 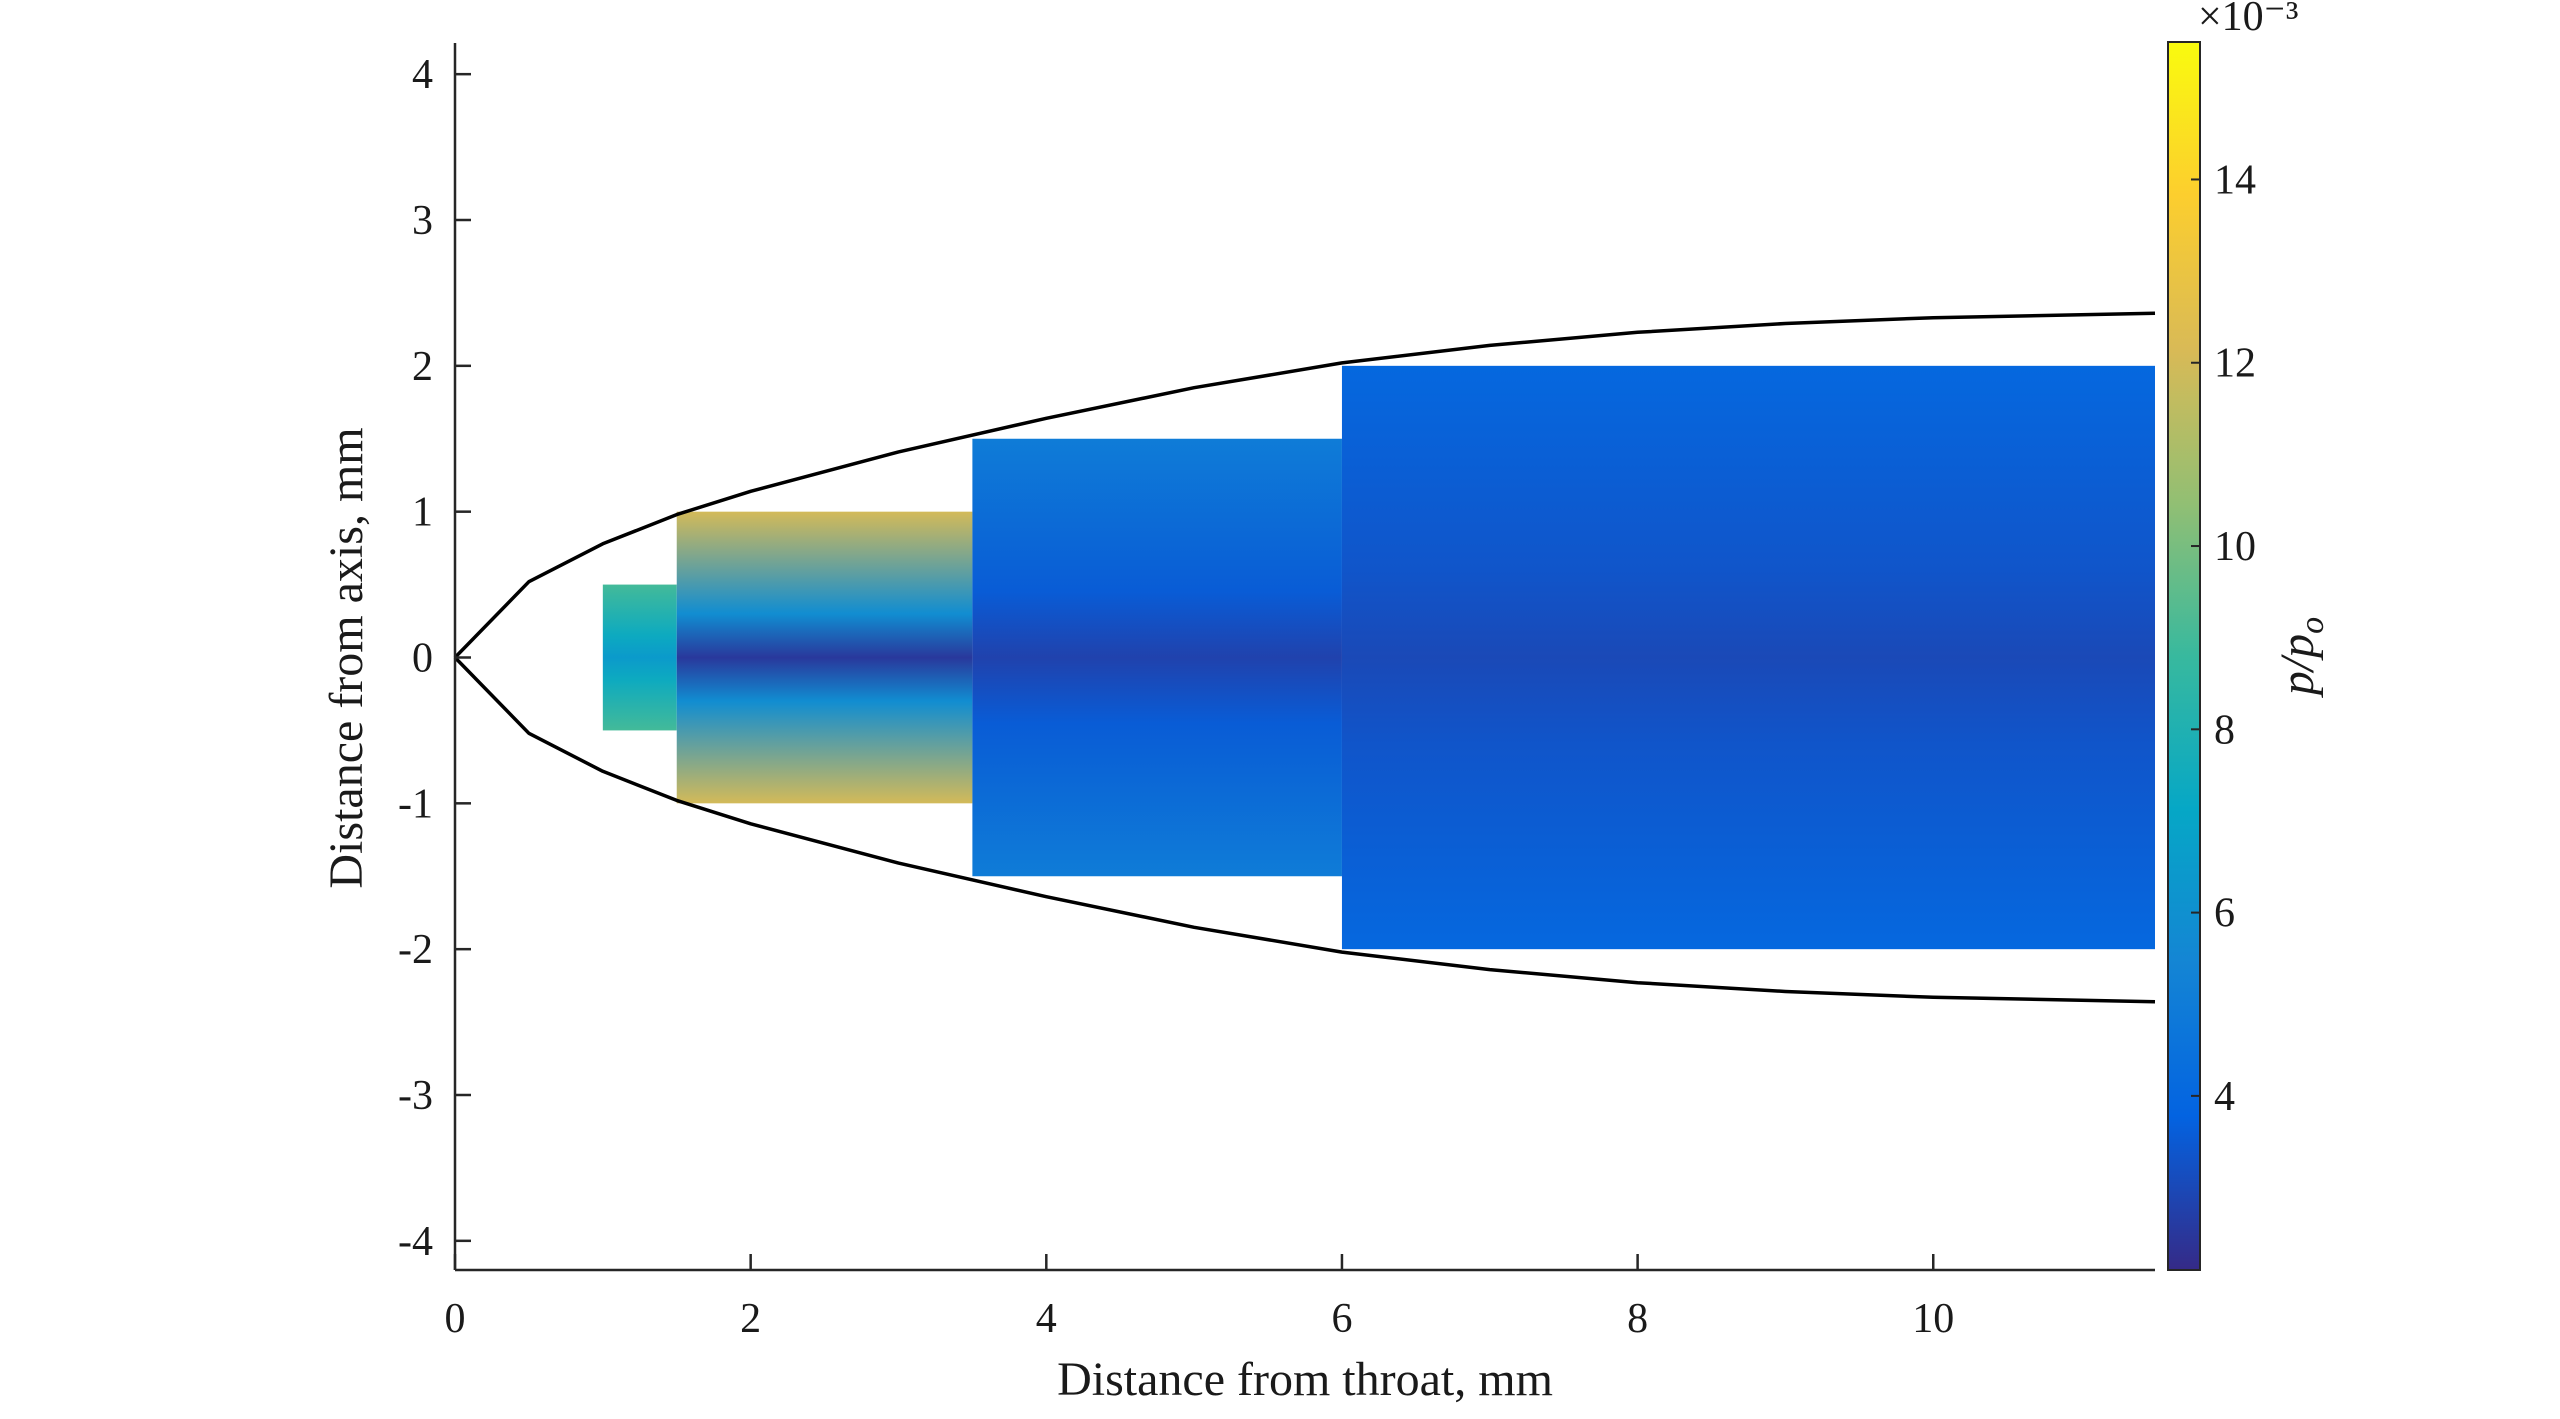 I want to click on colorbar-tick-label: 12, so click(x=2235, y=364).